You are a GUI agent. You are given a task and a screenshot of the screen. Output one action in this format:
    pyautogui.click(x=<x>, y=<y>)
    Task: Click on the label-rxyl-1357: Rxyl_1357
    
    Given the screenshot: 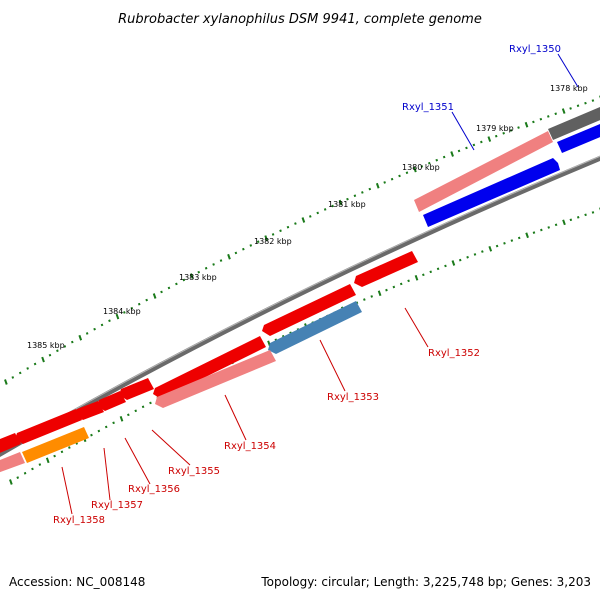 What is the action you would take?
    pyautogui.click(x=117, y=505)
    